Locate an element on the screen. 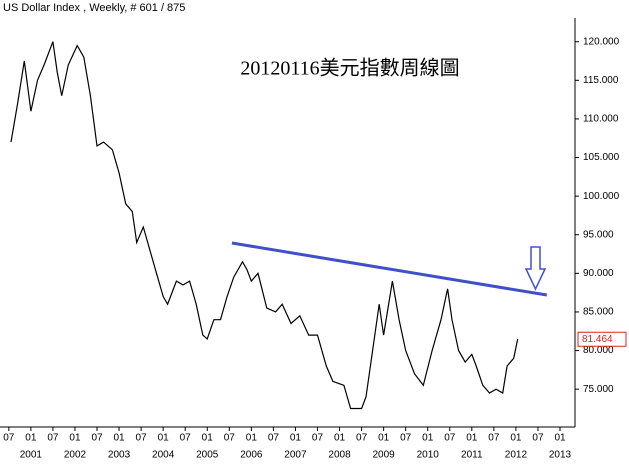  x-year-label: 2011 is located at coordinates (472, 455).